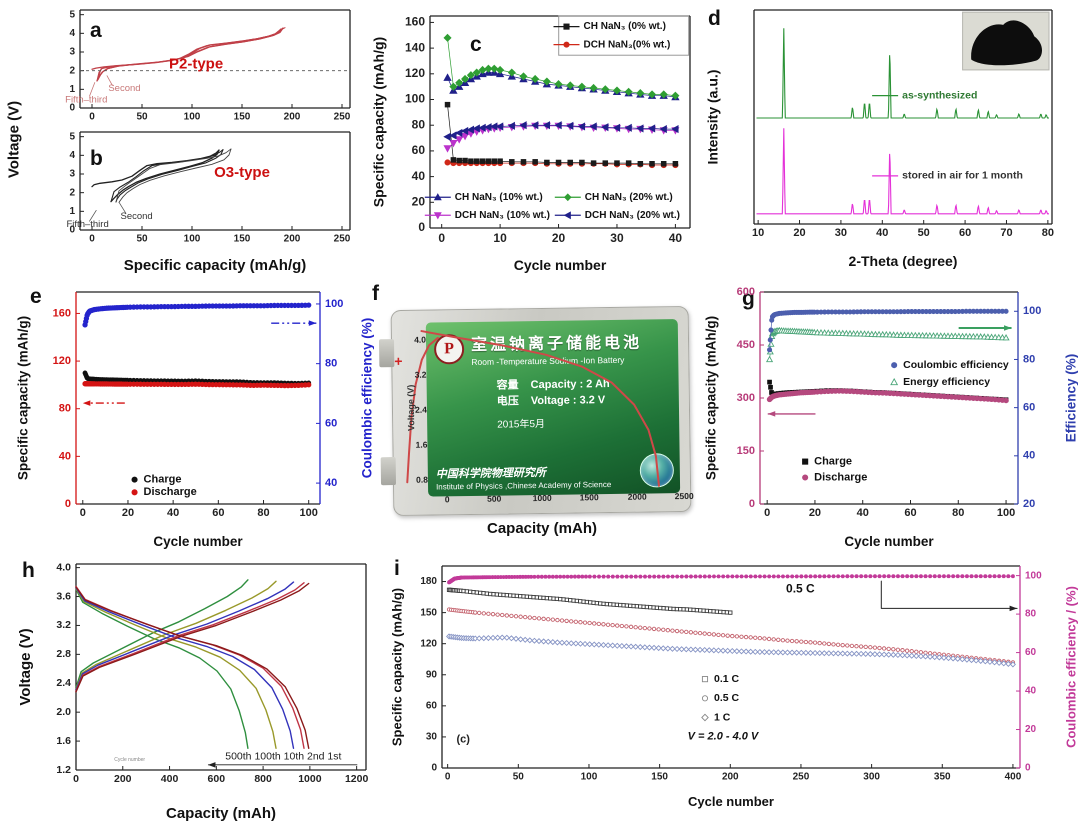 This screenshot has height=826, width=1080. I want to click on svg-text: CH NaN₃ (0% wt.), so click(625, 26).